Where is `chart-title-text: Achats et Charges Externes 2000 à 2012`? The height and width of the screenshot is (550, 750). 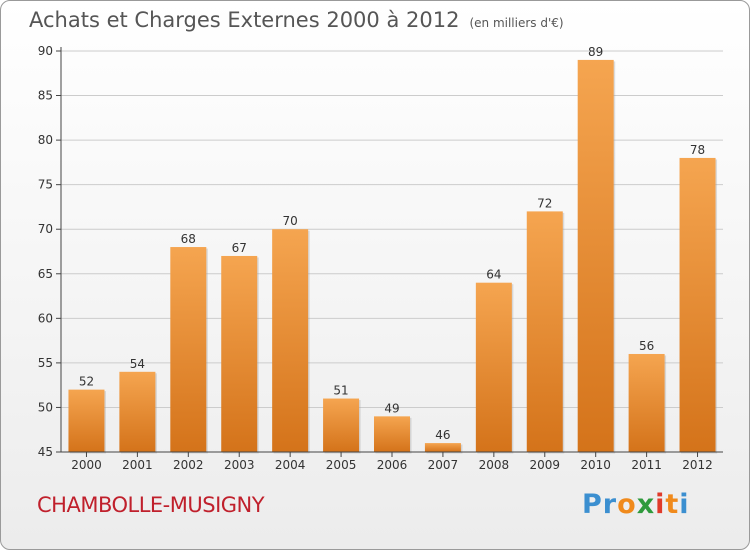
chart-title-text: Achats et Charges Externes 2000 à 2012 is located at coordinates (244, 20).